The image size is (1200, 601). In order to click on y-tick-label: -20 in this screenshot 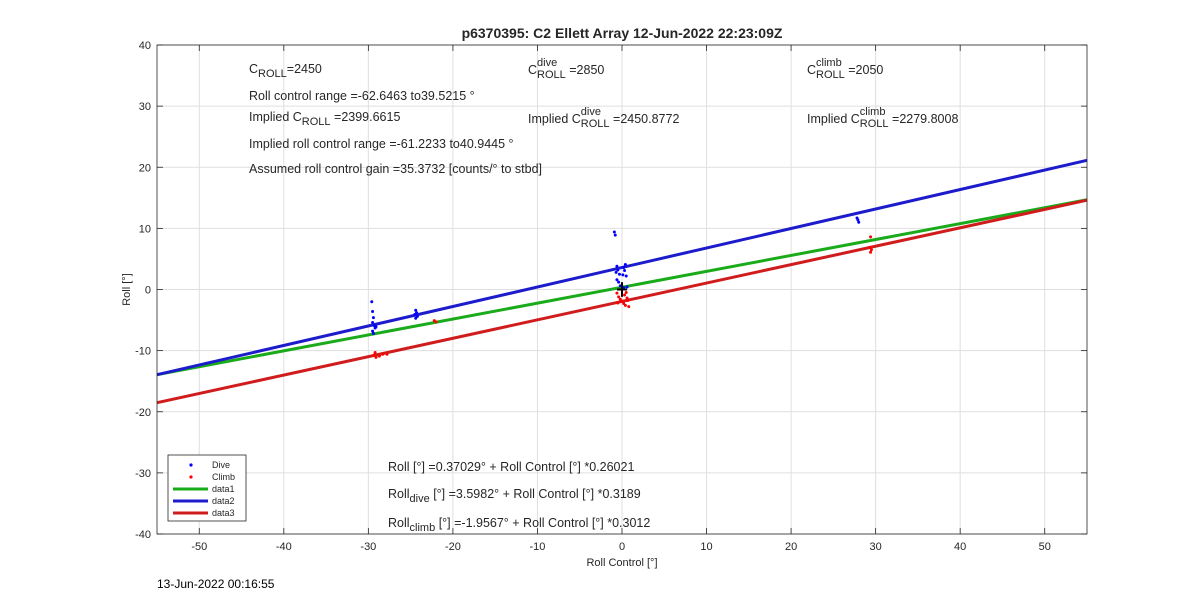, I will do `click(143, 413)`.